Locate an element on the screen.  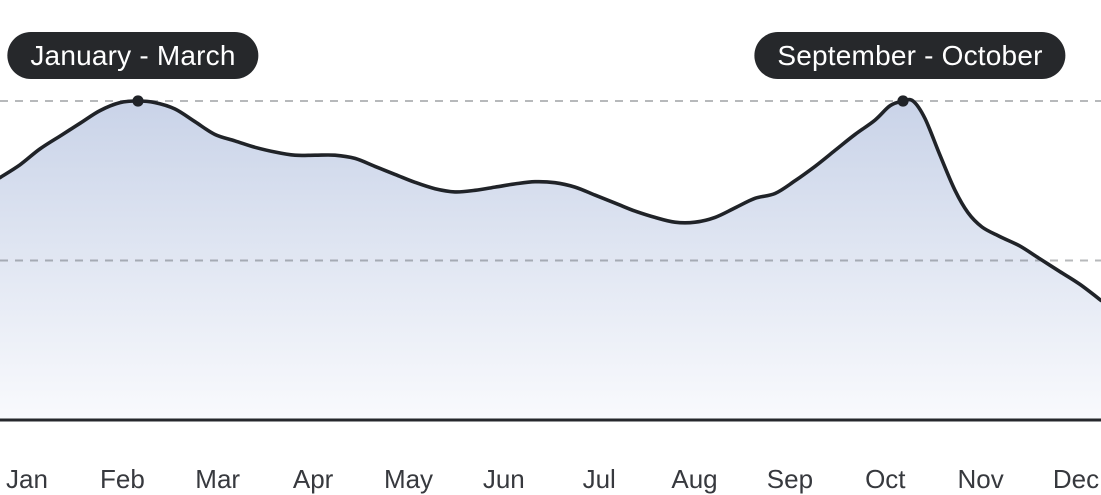
peak-marker-february is located at coordinates (138, 101).